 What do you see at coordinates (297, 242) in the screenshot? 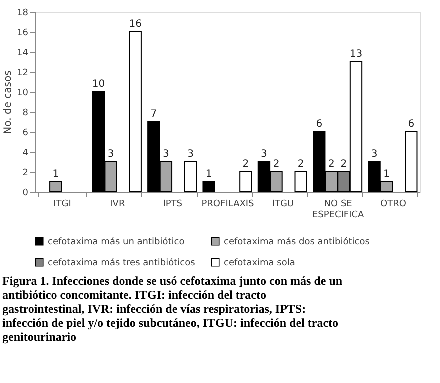
I see `legend-label: cefotaxima más dos antibióticos` at bounding box center [297, 242].